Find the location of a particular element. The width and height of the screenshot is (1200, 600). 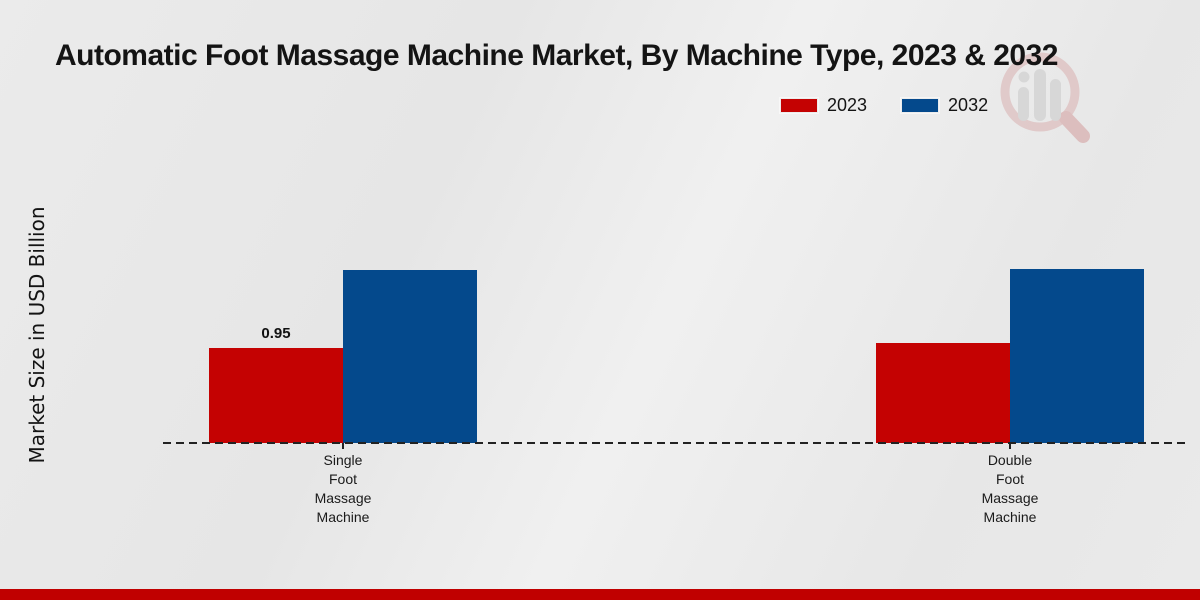

legend-item-2023: 2023 is located at coordinates (823, 105).